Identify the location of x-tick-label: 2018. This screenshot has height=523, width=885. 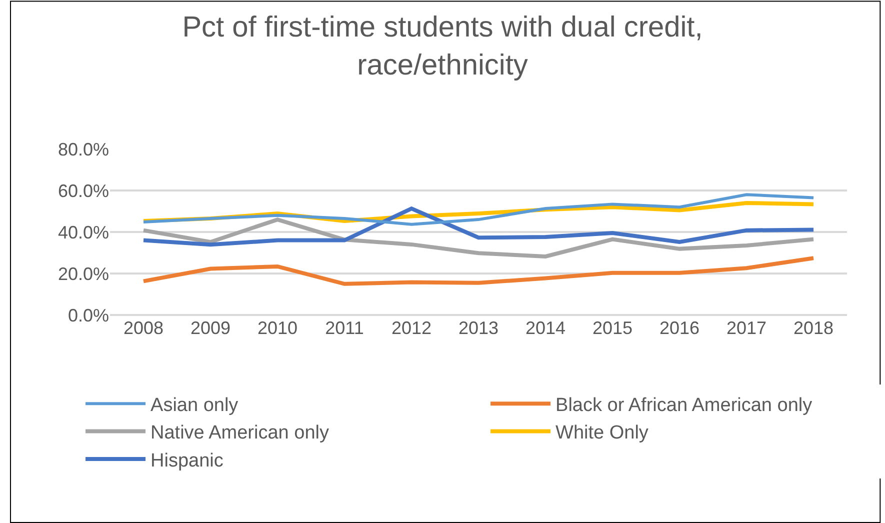
(813, 328).